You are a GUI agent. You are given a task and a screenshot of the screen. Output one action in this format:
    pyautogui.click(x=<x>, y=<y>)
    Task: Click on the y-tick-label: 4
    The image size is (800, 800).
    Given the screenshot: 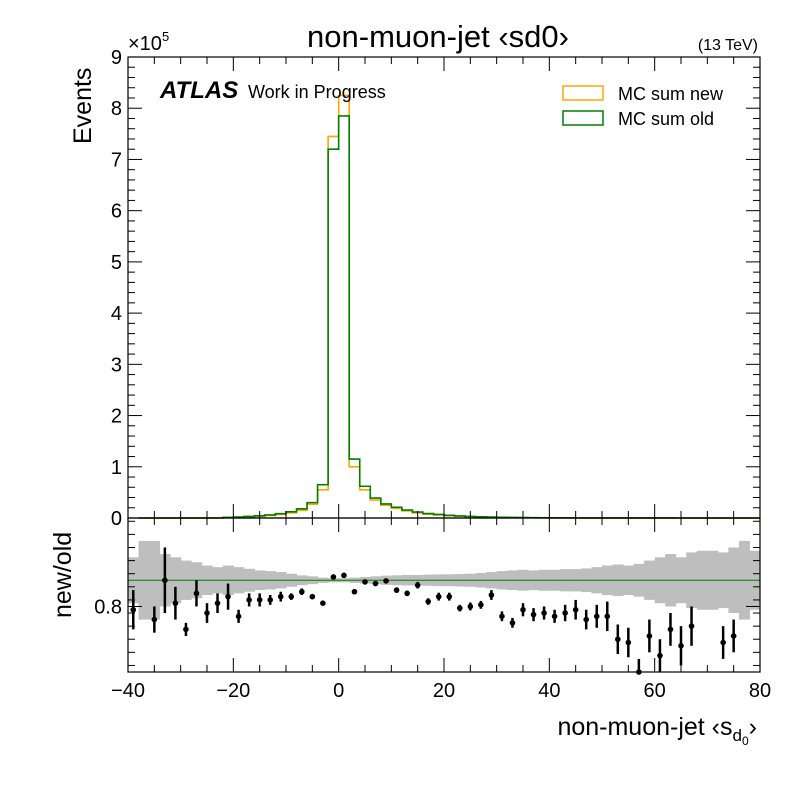 What is the action you would take?
    pyautogui.click(x=116, y=314)
    